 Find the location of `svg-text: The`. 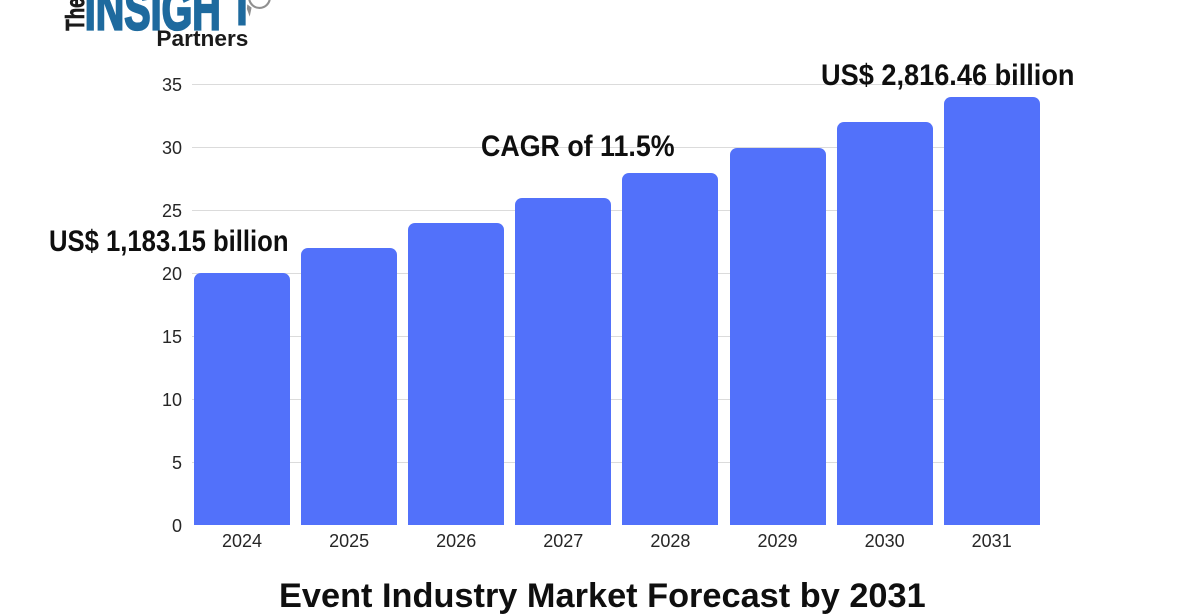

svg-text: The is located at coordinates (75, 15).